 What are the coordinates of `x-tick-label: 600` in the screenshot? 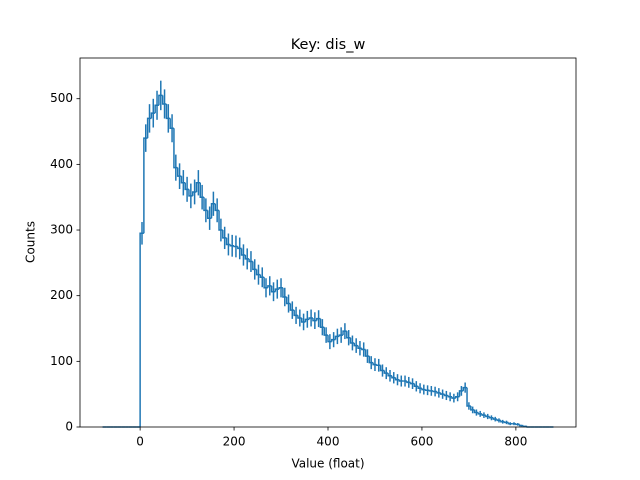 It's located at (421, 442).